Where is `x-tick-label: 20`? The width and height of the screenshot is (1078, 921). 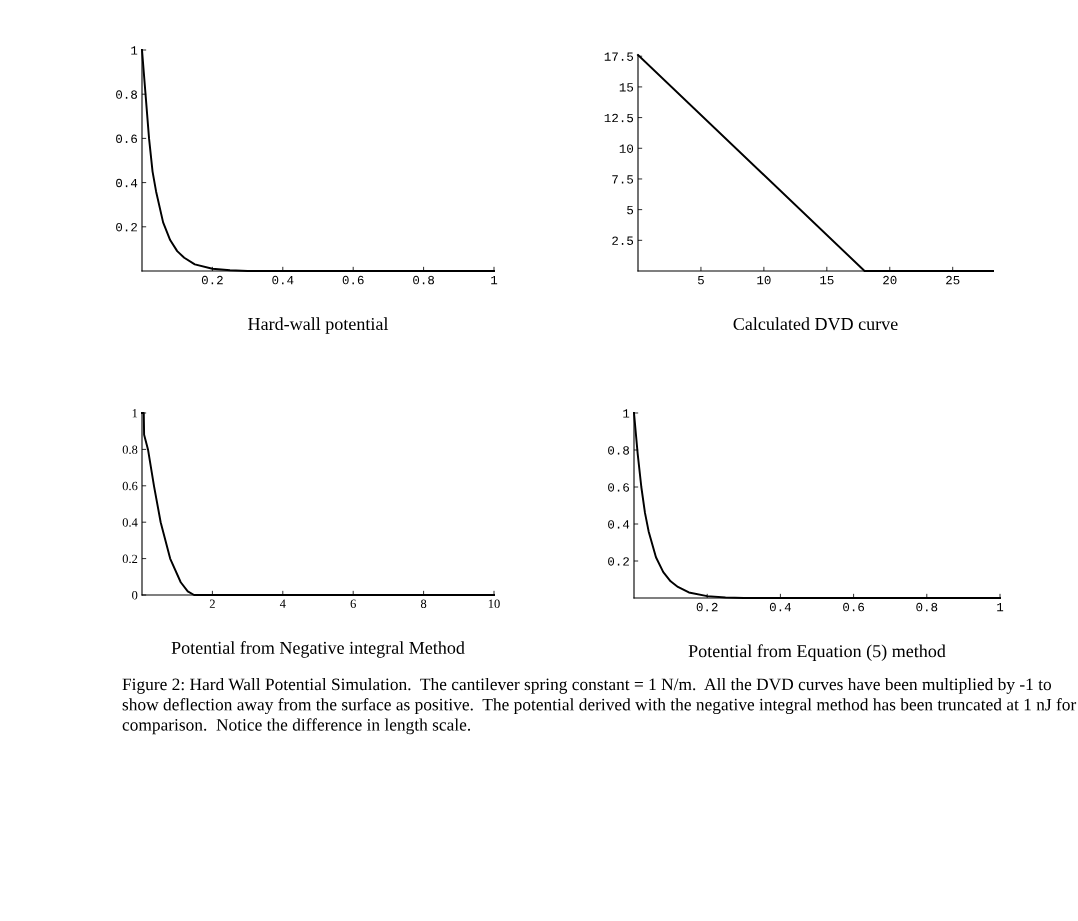 x-tick-label: 20 is located at coordinates (890, 280).